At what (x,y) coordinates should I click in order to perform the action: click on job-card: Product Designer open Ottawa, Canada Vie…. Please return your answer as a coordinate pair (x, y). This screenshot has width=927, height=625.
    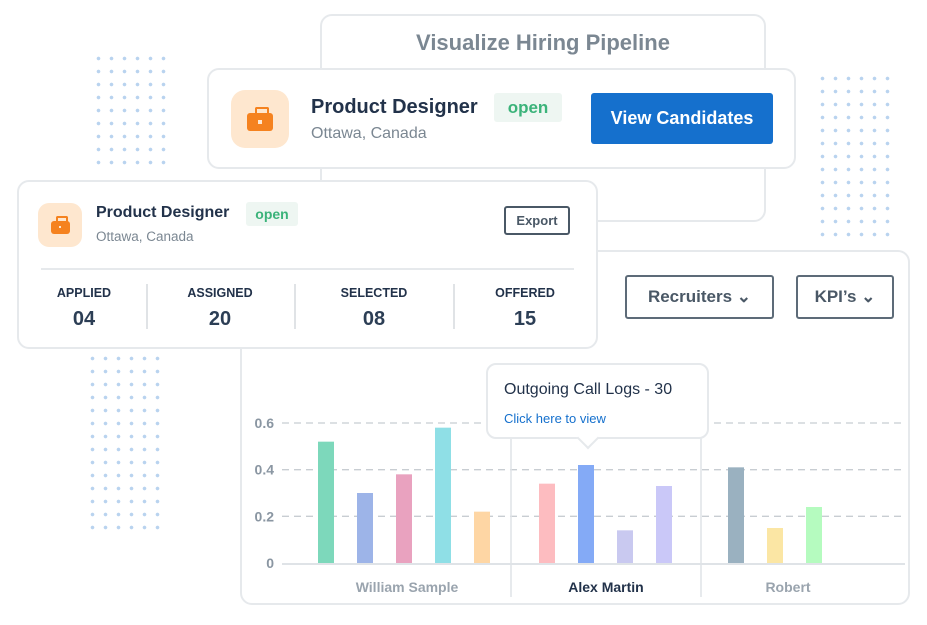
    Looking at the image, I should click on (501, 118).